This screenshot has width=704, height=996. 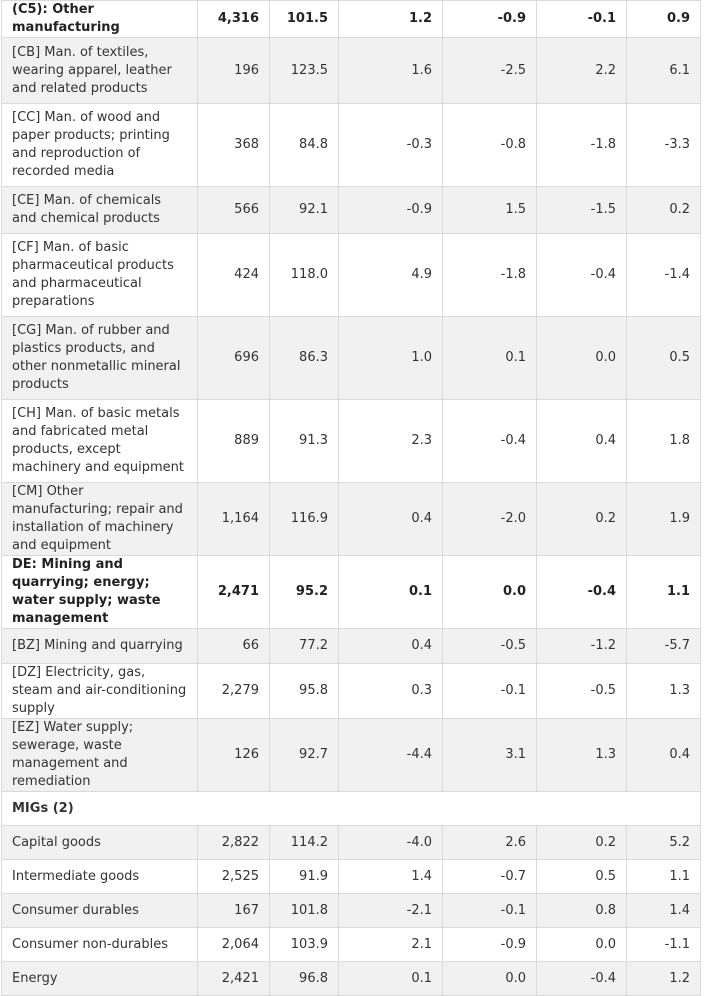 I want to click on value-cell: 2.3, so click(x=390, y=441).